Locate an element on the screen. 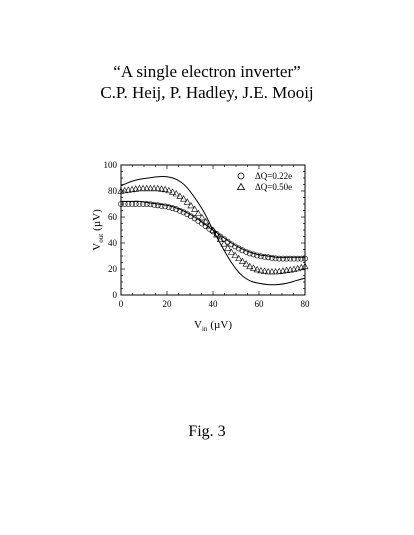 The width and height of the screenshot is (414, 535). legend-circle-marker is located at coordinates (241, 176).